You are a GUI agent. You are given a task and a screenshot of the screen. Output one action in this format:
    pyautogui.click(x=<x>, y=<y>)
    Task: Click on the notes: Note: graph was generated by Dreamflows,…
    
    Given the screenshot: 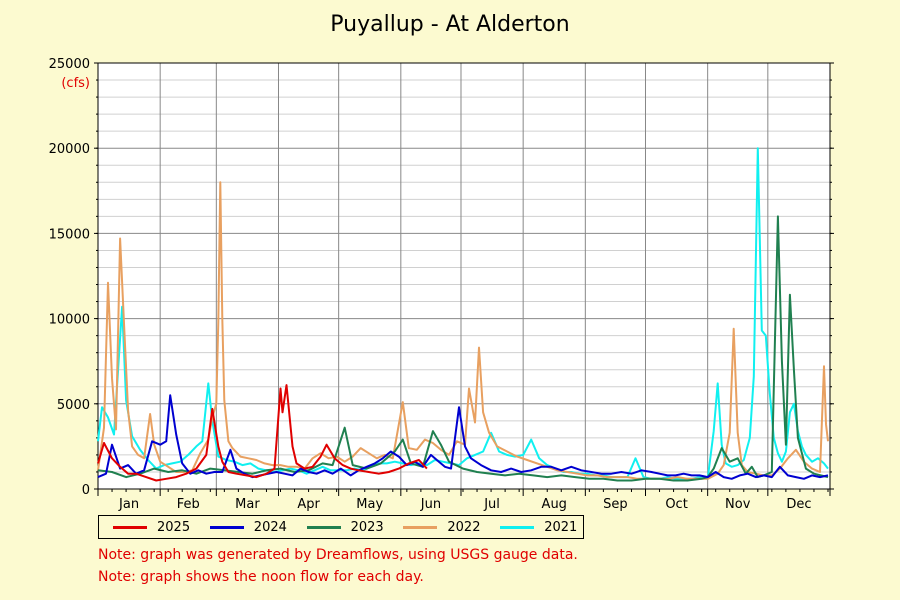 What is the action you would take?
    pyautogui.click(x=338, y=566)
    